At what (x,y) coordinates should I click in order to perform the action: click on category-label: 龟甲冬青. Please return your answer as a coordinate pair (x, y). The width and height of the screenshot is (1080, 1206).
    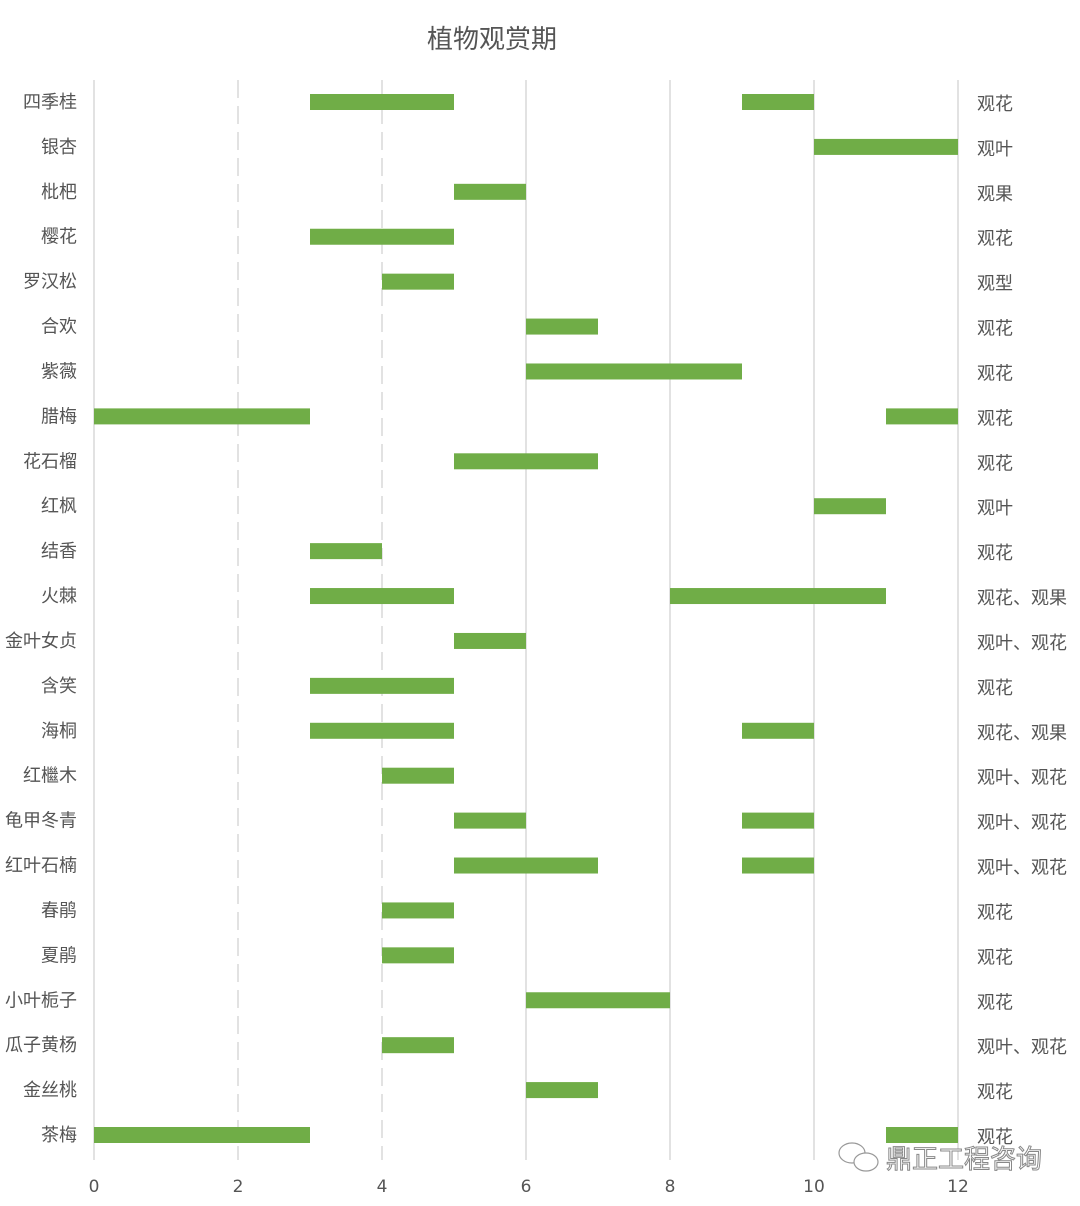
    Looking at the image, I should click on (41, 821).